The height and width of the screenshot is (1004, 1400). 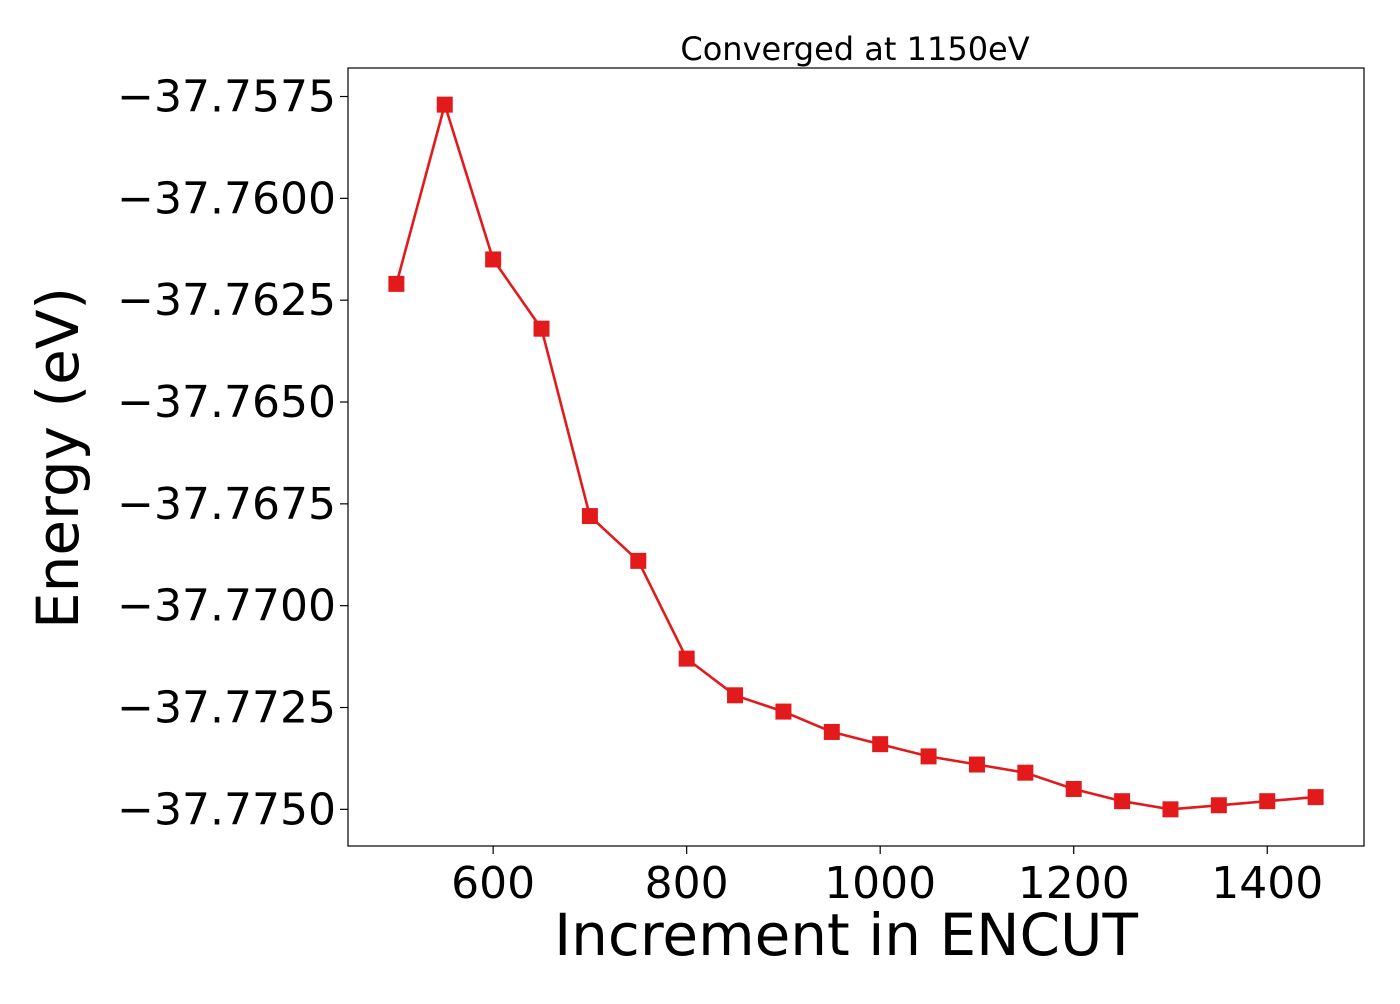 What do you see at coordinates (1074, 883) in the screenshot?
I see `x-tick-label: 1200` at bounding box center [1074, 883].